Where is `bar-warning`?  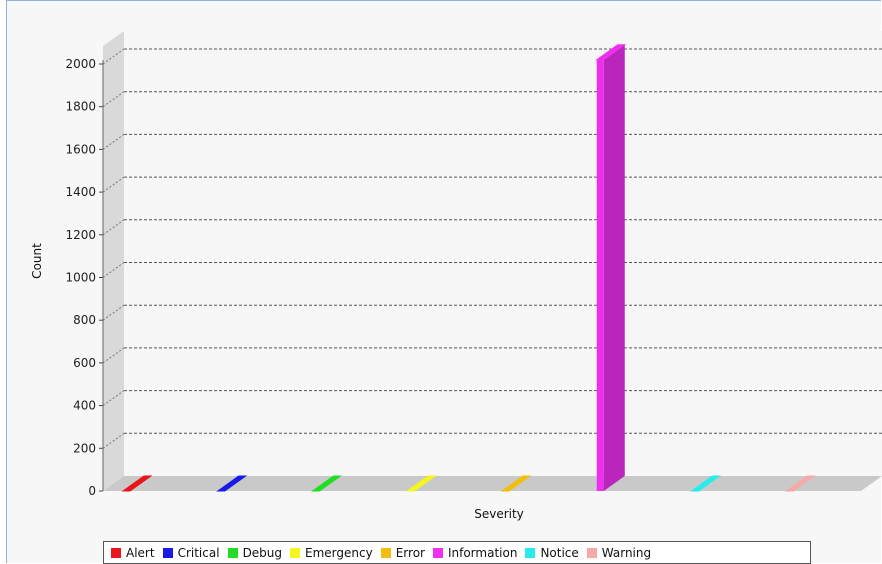
bar-warning is located at coordinates (800, 483).